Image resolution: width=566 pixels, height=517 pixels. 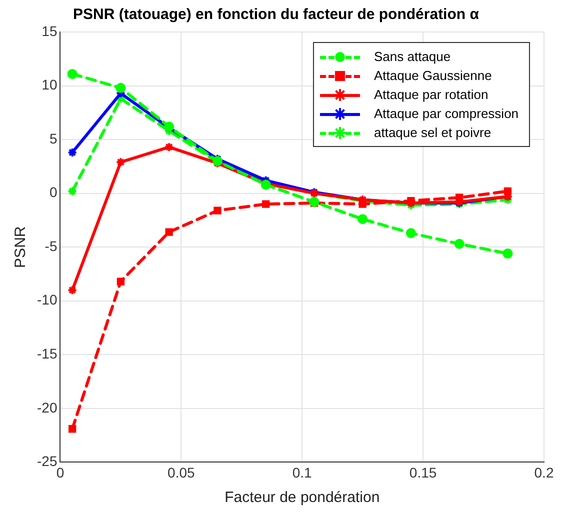 I want to click on x-tick-label: 0.1, so click(x=302, y=472).